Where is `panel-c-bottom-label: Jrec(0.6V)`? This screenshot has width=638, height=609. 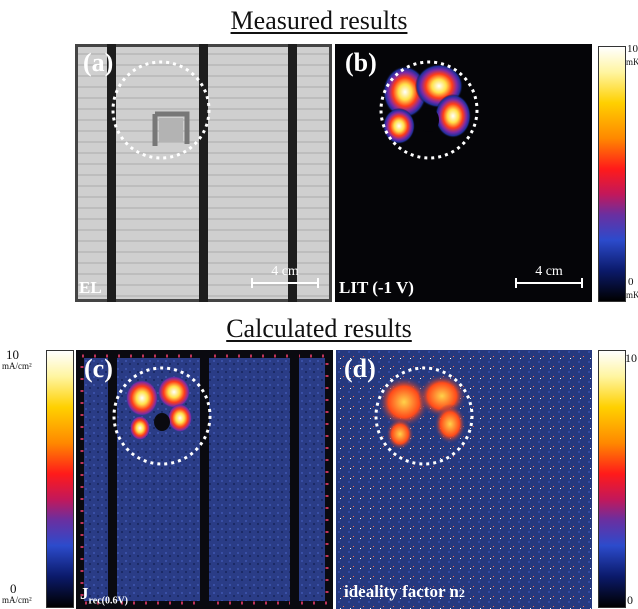
panel-c-bottom-label: Jrec(0.6V) is located at coordinates (104, 595).